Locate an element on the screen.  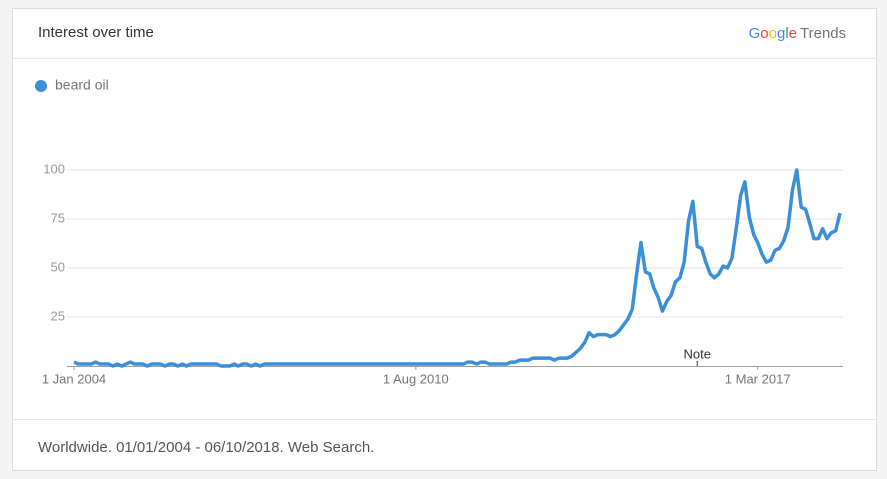
y-tick-label: 25 is located at coordinates (58, 315).